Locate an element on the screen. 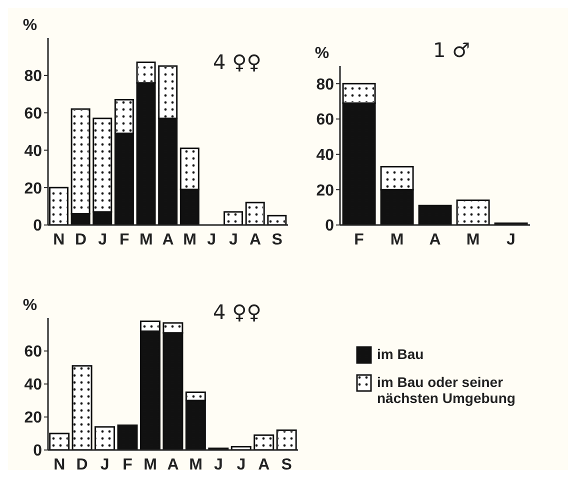  legend-label: im Bau is located at coordinates (400, 354).